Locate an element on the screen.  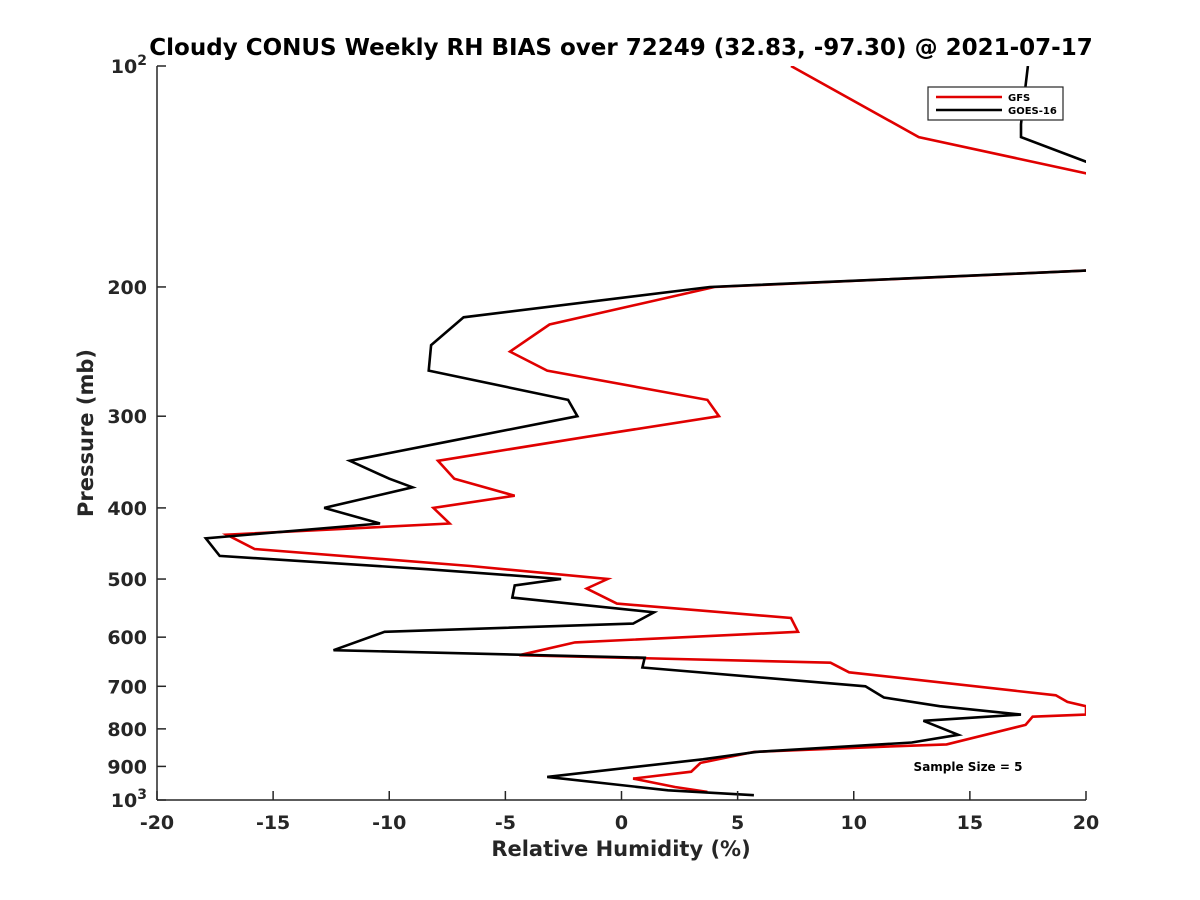
legend-label-gfs: GFS is located at coordinates (1019, 98).